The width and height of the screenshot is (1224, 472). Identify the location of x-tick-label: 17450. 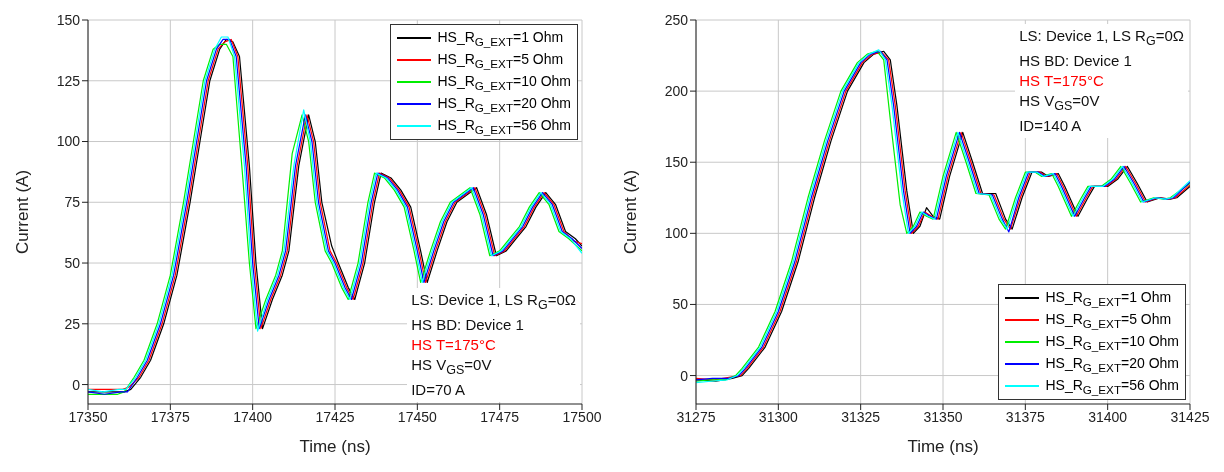
(417, 416).